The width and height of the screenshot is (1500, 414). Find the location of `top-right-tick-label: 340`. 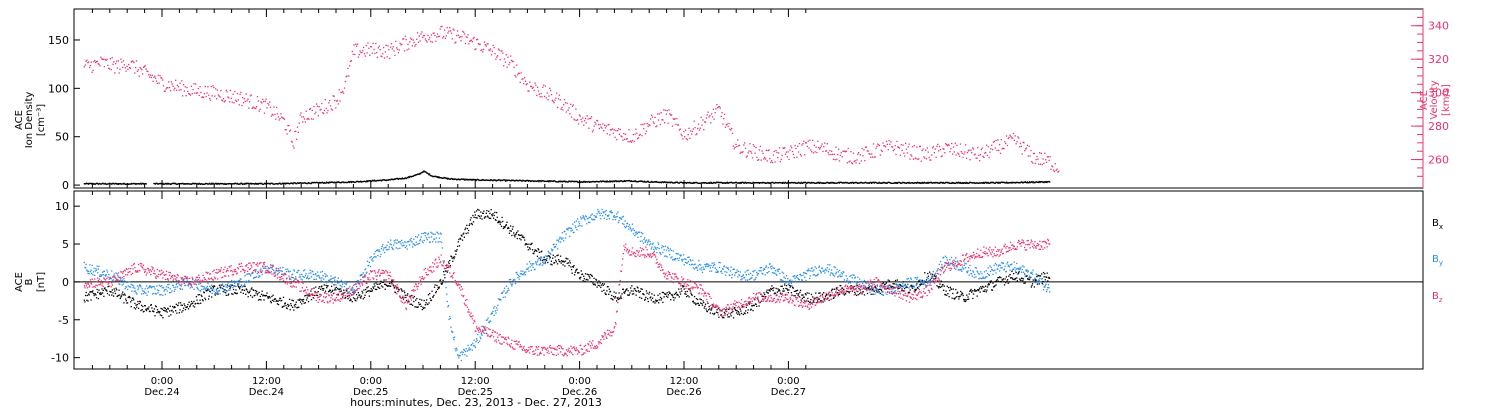

top-right-tick-label: 340 is located at coordinates (1438, 26).